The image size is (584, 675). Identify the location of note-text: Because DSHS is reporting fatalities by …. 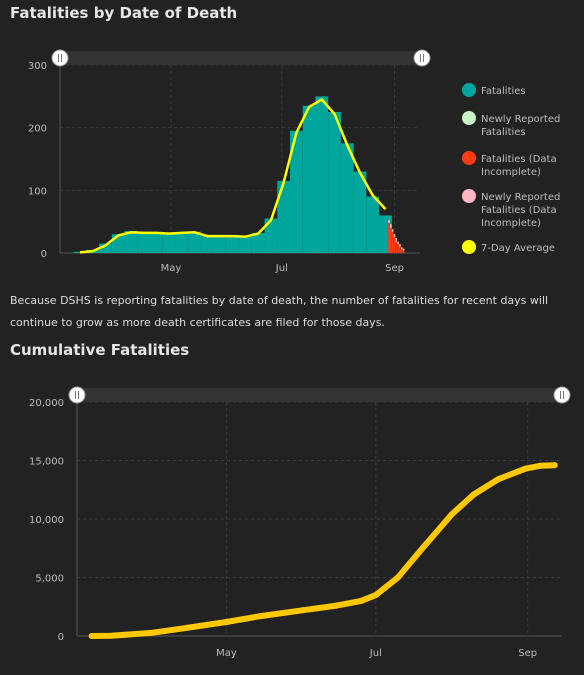
(279, 311).